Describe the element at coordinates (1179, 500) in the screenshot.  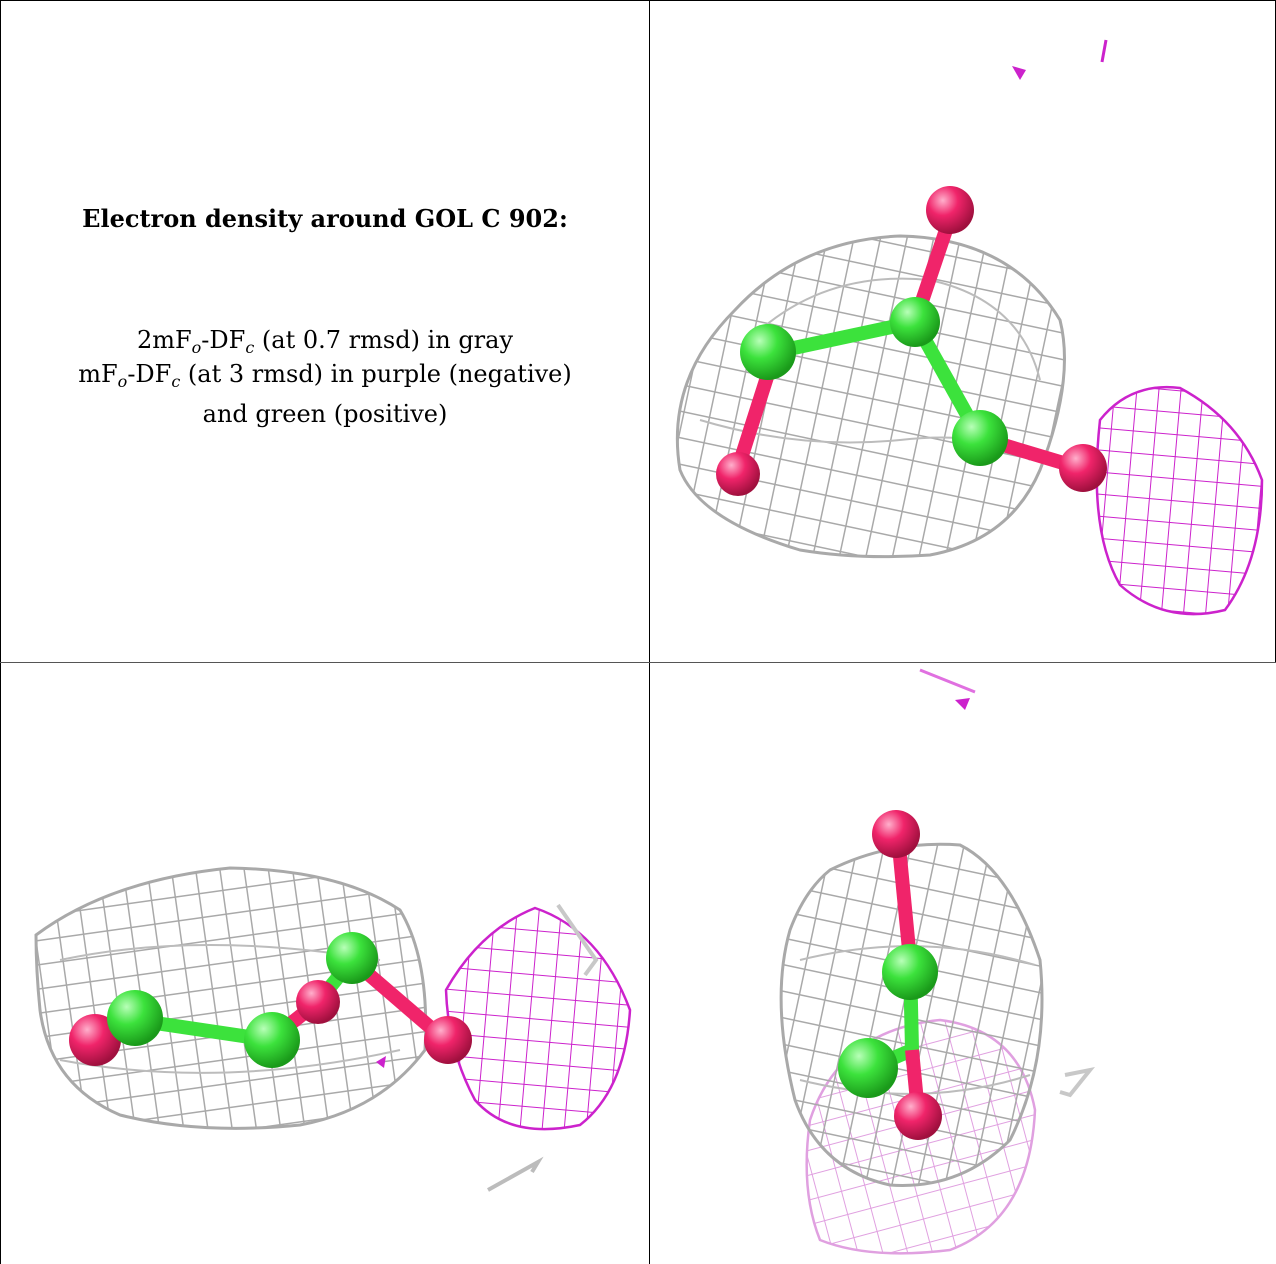
I see `mesh-purple-view1` at that location.